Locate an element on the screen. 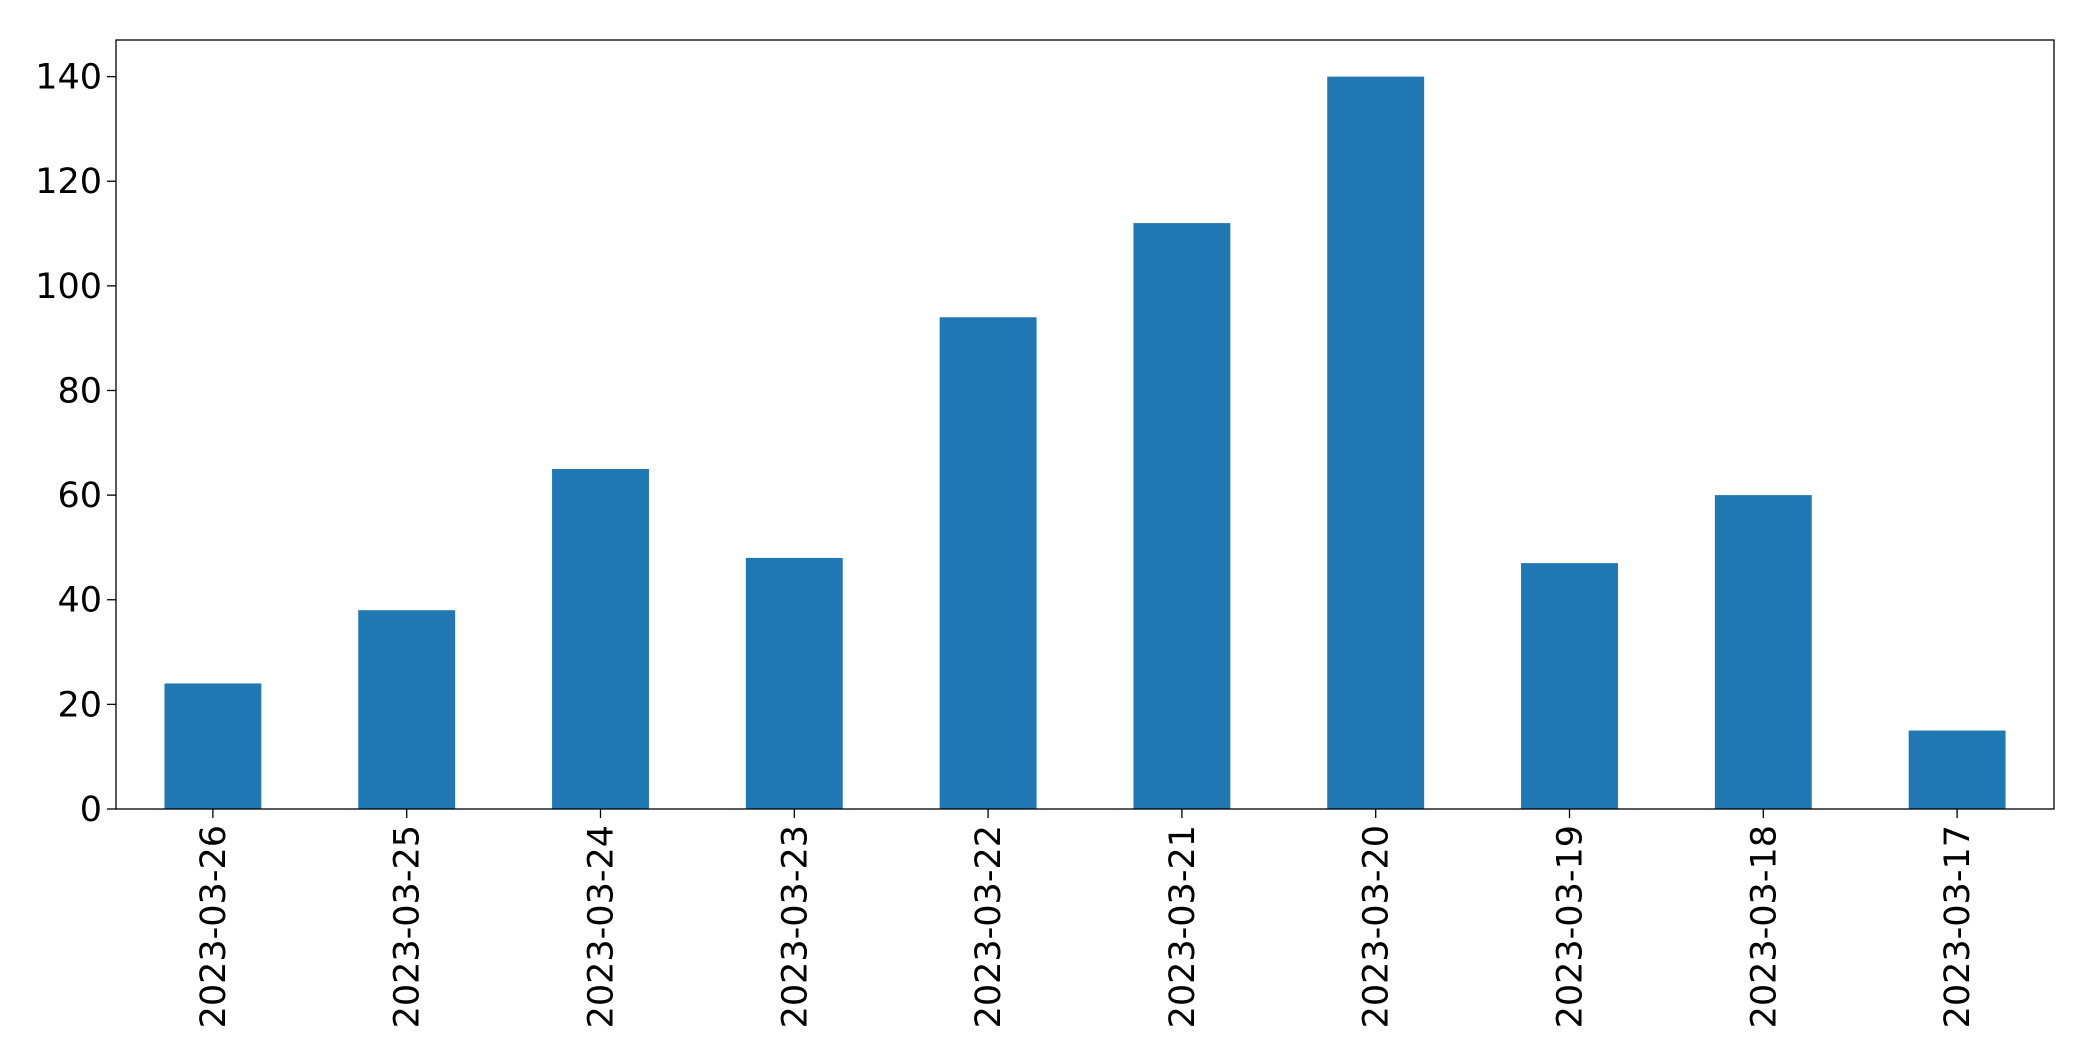 The image size is (2093, 1061). y-tick-label: 40 is located at coordinates (79, 601).